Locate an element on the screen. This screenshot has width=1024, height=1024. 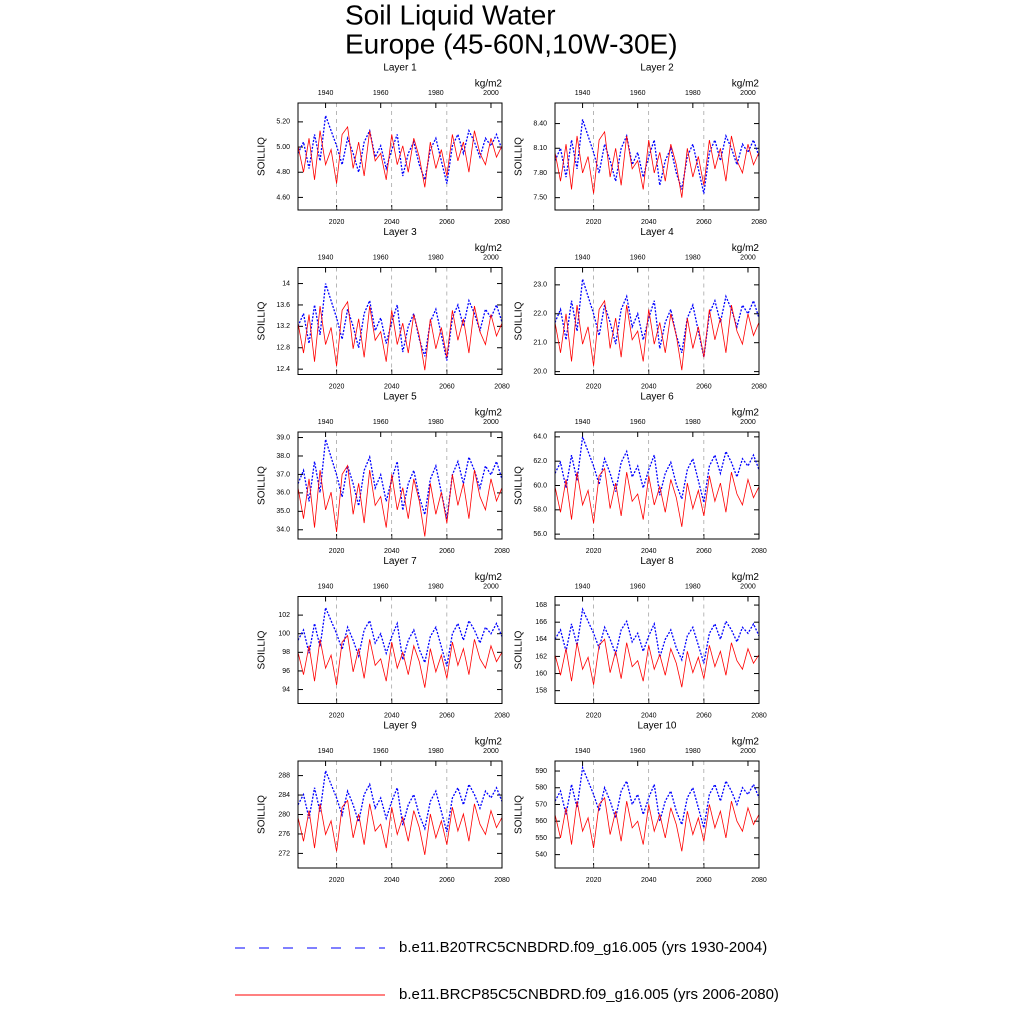
y-tick-label: 20.0 is located at coordinates (540, 371).